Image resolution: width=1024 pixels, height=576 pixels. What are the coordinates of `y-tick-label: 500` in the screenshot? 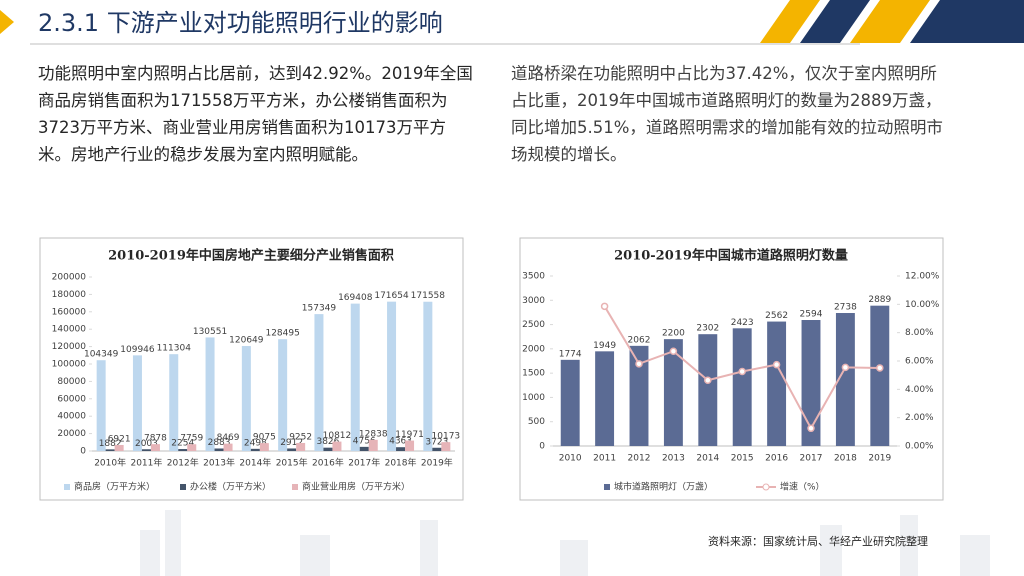 It's located at (536, 422).